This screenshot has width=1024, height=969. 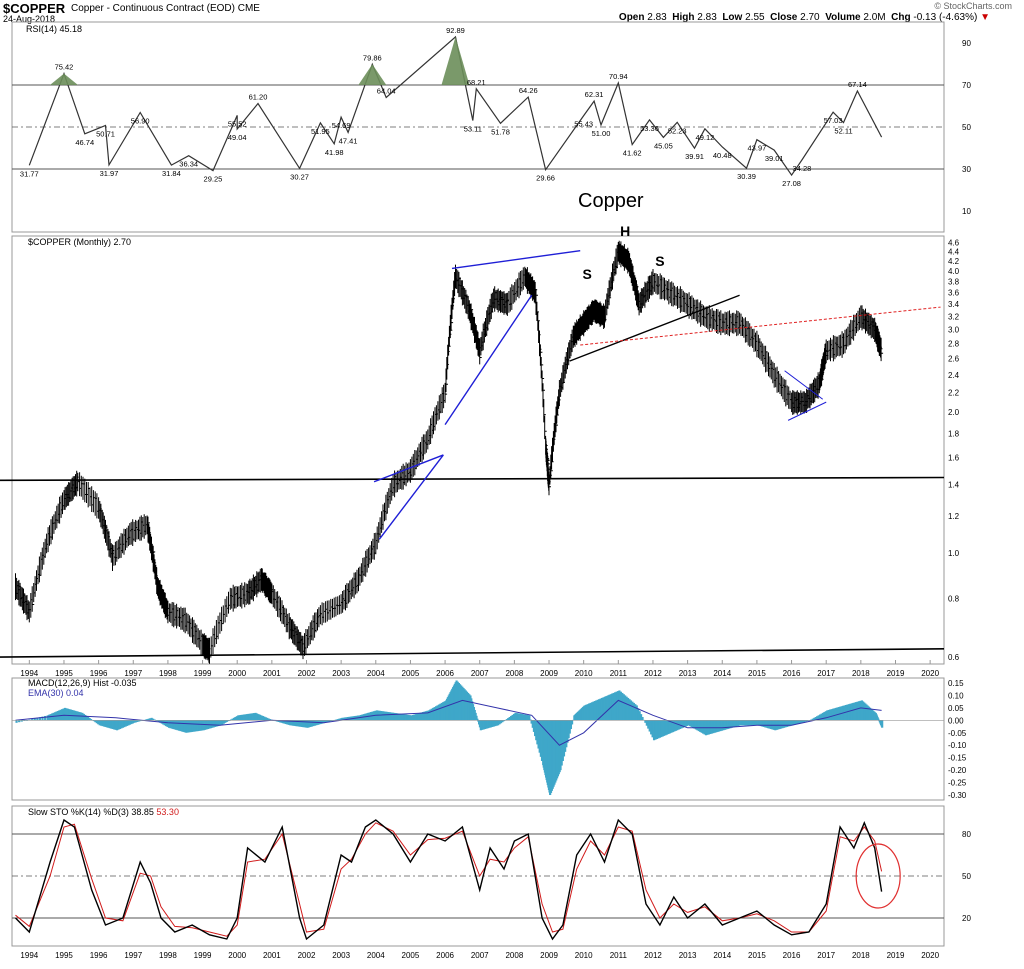 I want to click on sto-d-line, so click(x=449, y=879).